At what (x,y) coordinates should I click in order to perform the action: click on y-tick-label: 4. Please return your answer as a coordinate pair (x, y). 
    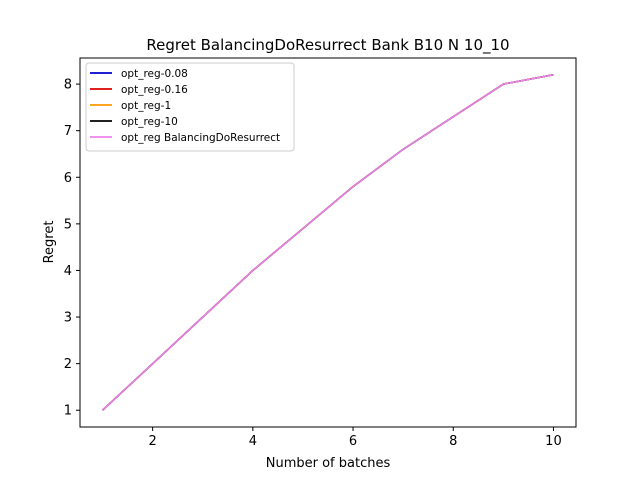
    Looking at the image, I should click on (68, 271).